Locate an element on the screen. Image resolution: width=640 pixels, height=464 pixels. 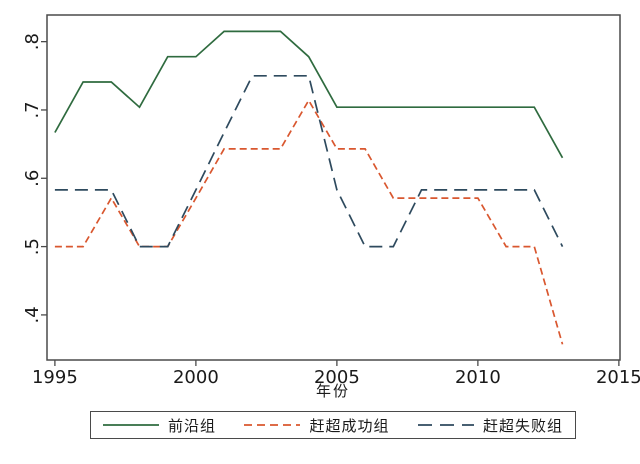
y-tick-label: .4 is located at coordinates (32, 314).